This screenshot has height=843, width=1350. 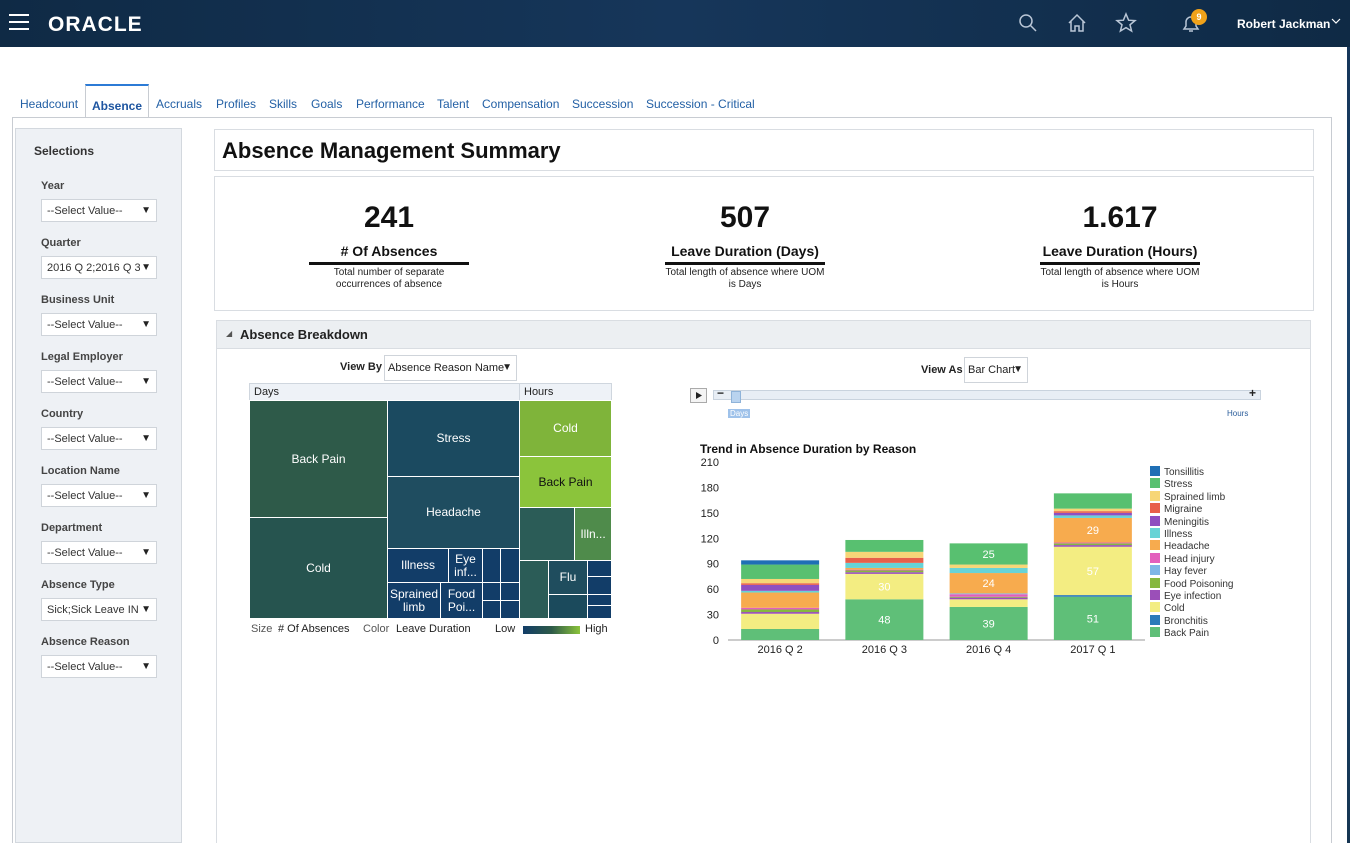 I want to click on filter-legal-employer-value: --Select Value--, so click(x=85, y=382).